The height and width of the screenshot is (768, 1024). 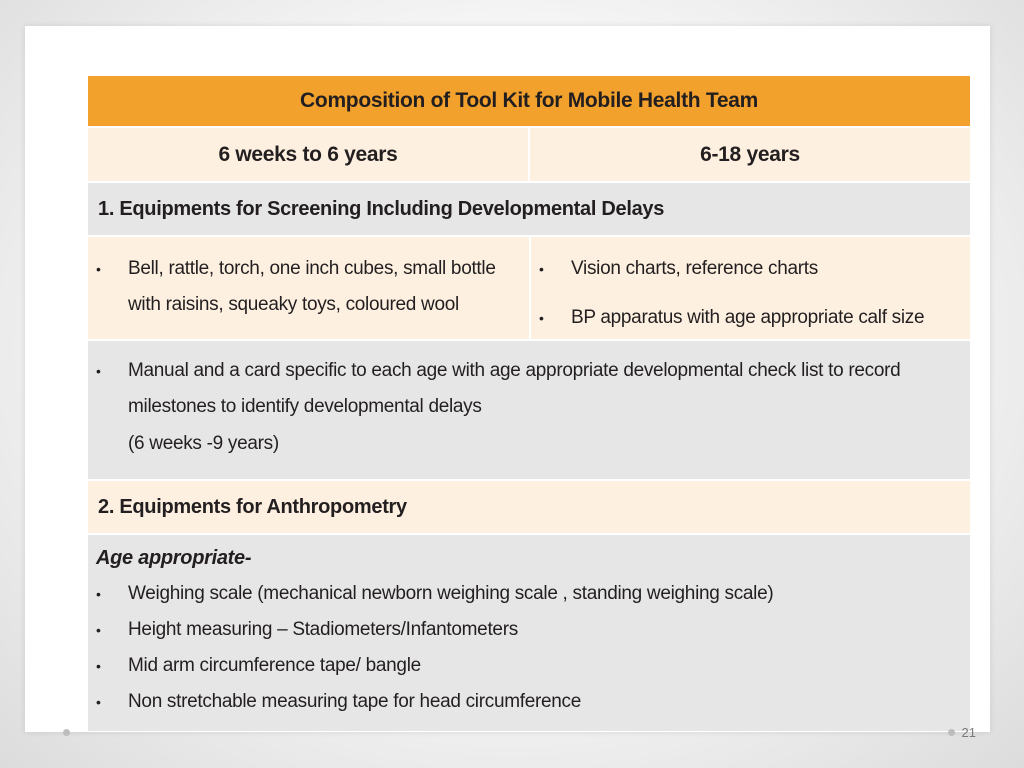 I want to click on column-header-row: 6 weeks to 6 years 6-18 years, so click(x=529, y=155).